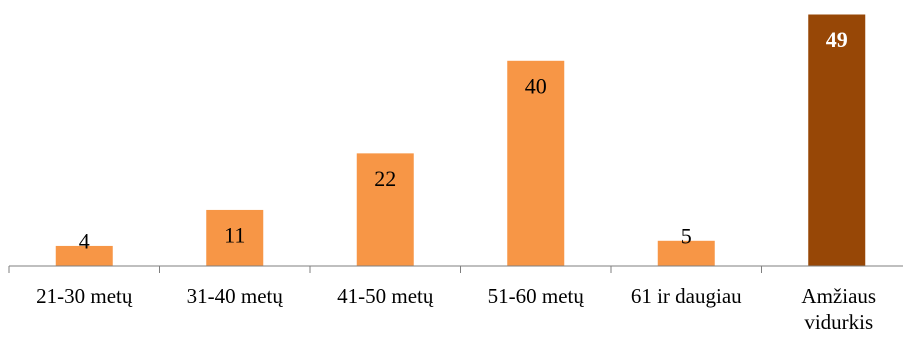 The height and width of the screenshot is (343, 903). What do you see at coordinates (455, 269) in the screenshot?
I see `x-axis-group` at bounding box center [455, 269].